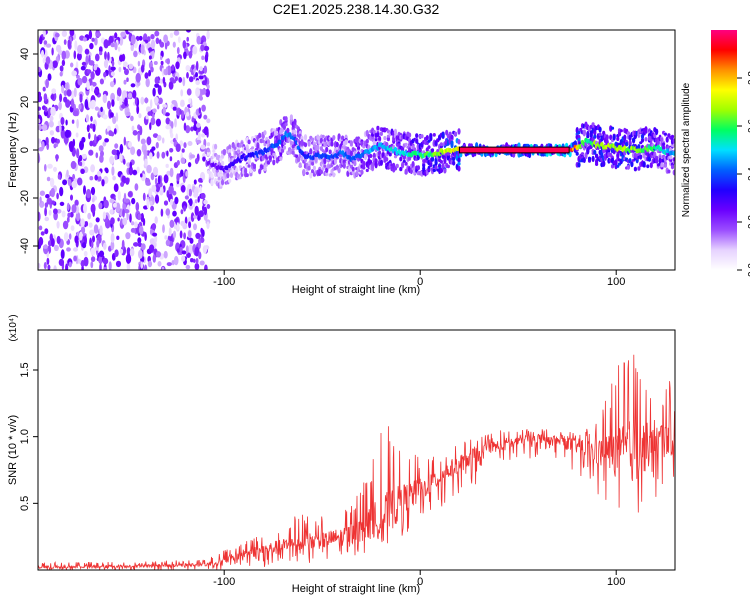  I want to click on figure-title: C2E1.2025.238.14.30.G32, so click(356, 9).